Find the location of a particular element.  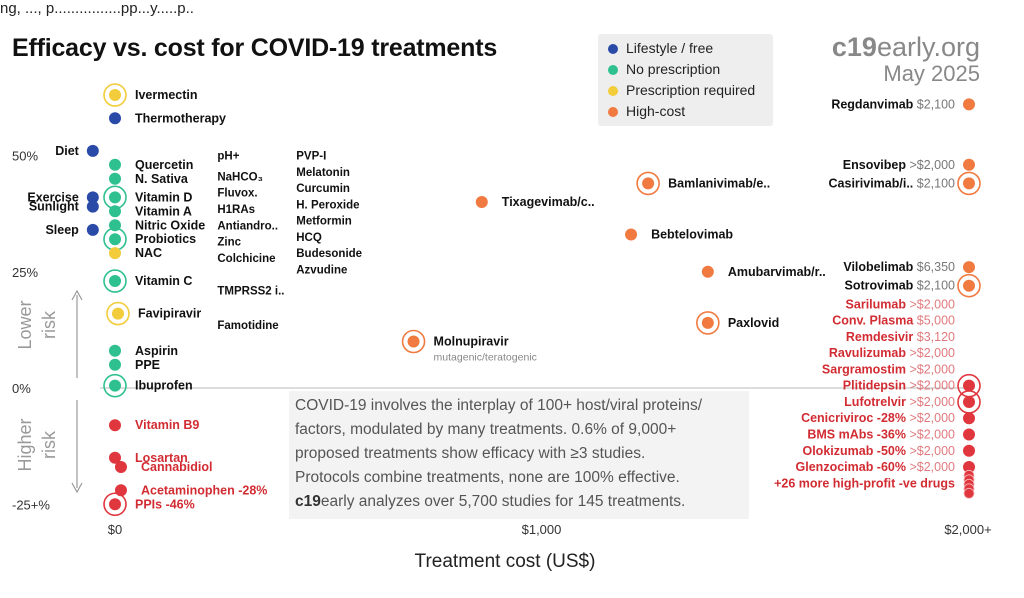

arrow-up-head is located at coordinates (77, 295).